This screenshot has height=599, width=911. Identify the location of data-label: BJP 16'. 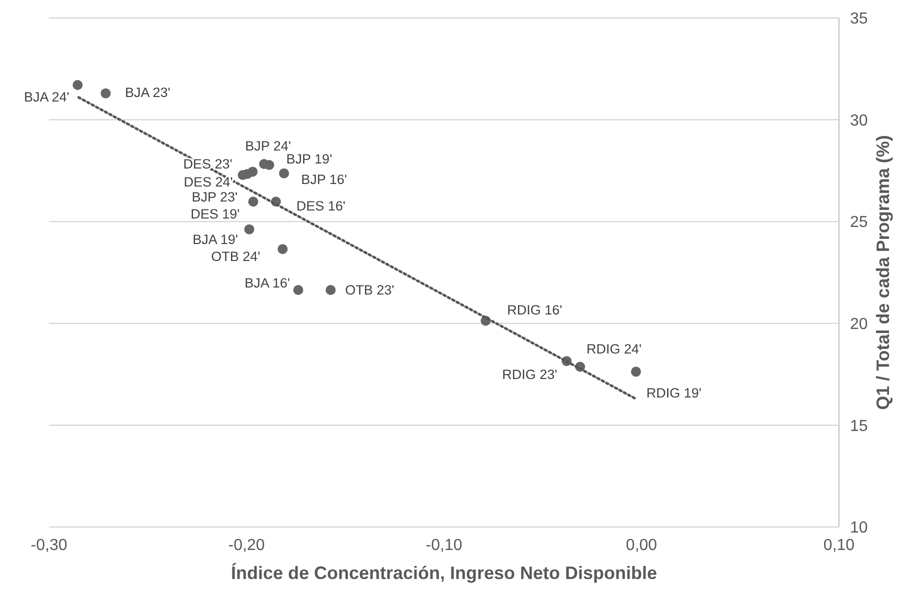
(324, 180).